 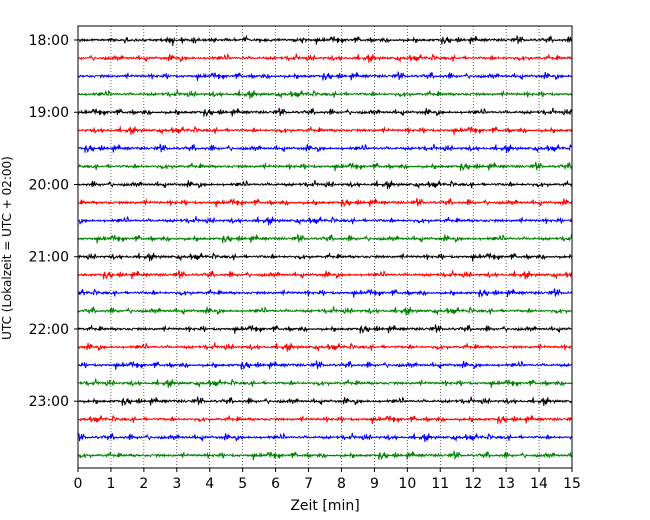 I want to click on x-tick-label: 7, so click(x=308, y=484).